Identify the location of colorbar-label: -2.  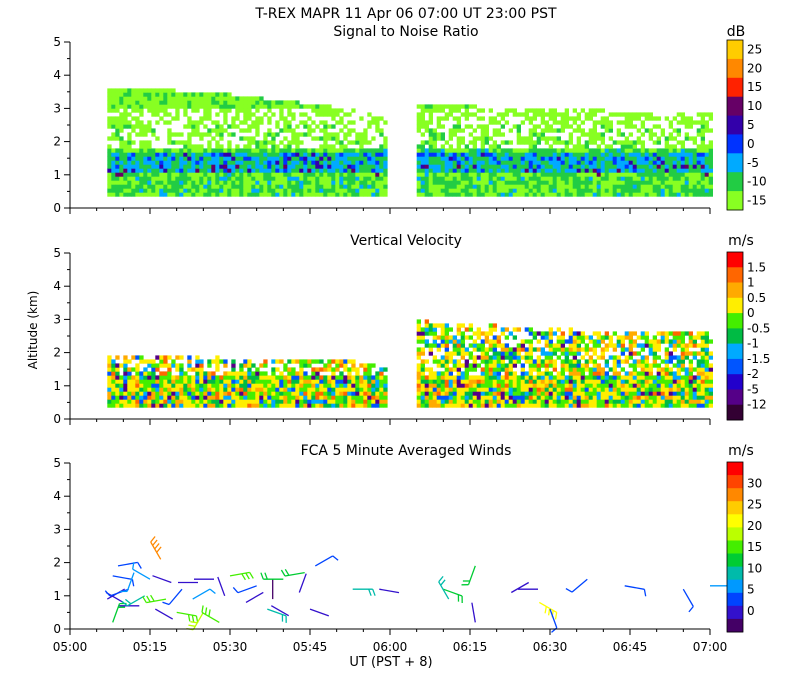
(753, 374).